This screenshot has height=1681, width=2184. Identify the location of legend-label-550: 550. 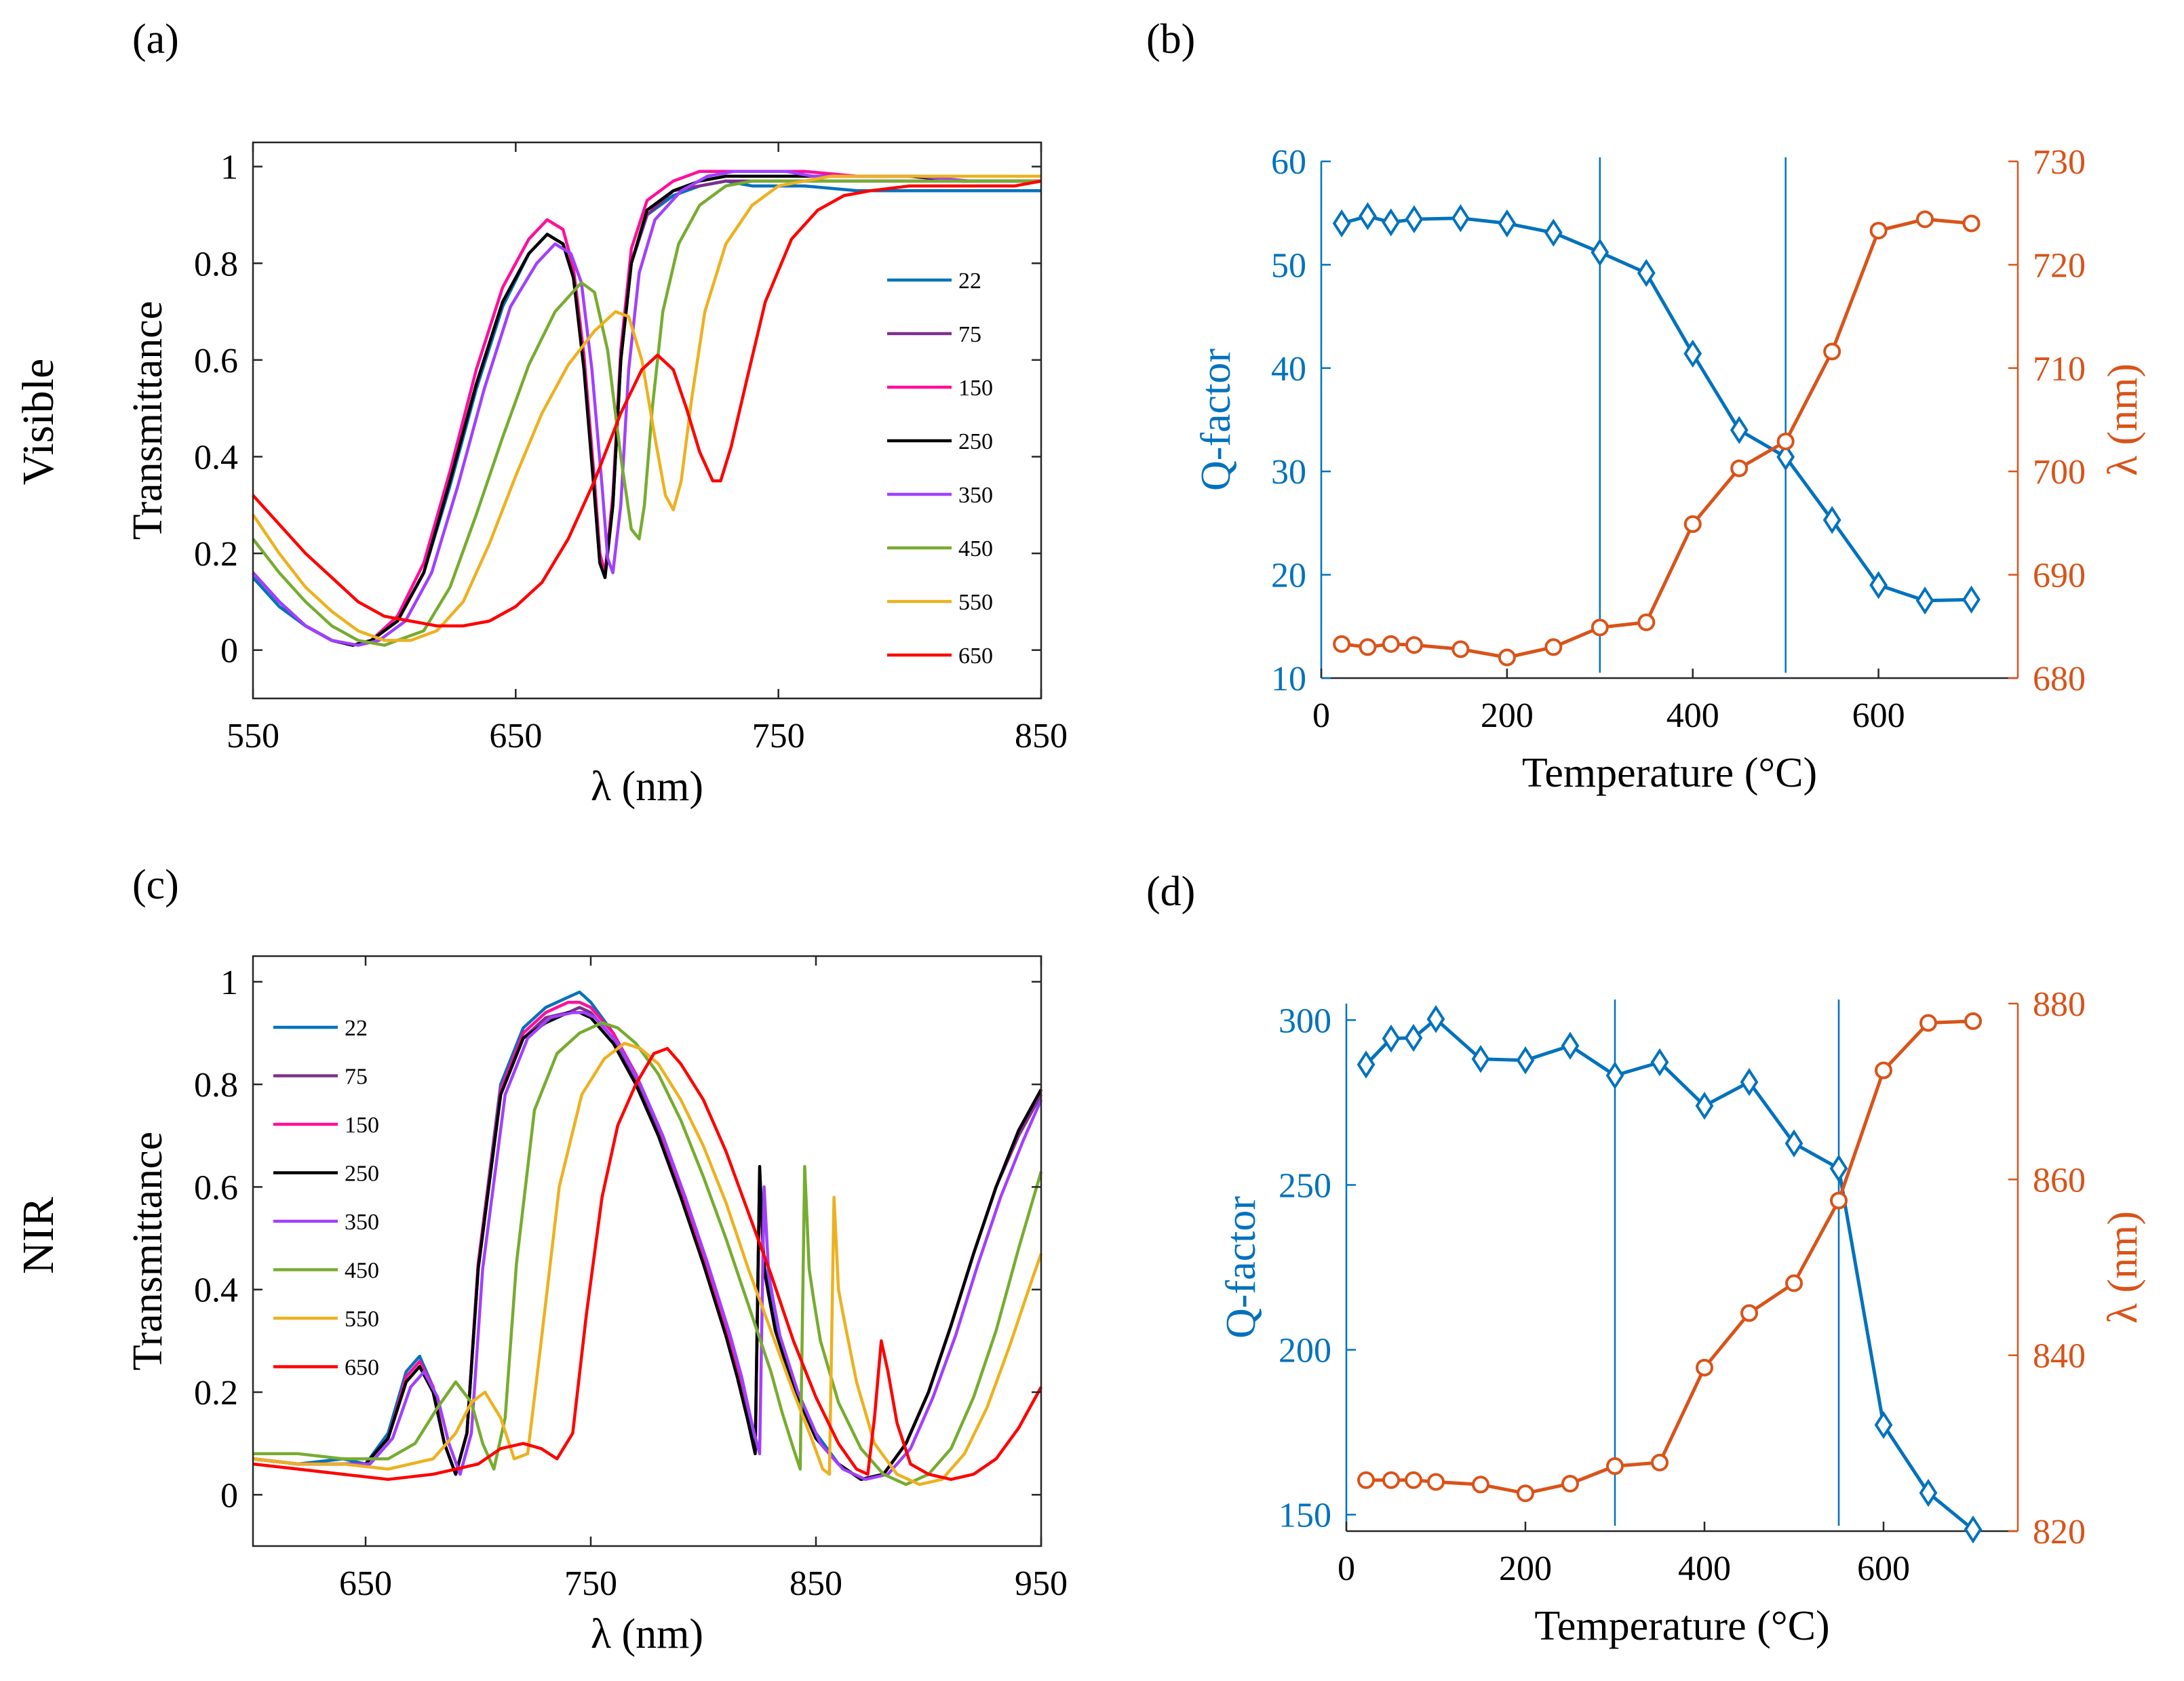
(976, 603).